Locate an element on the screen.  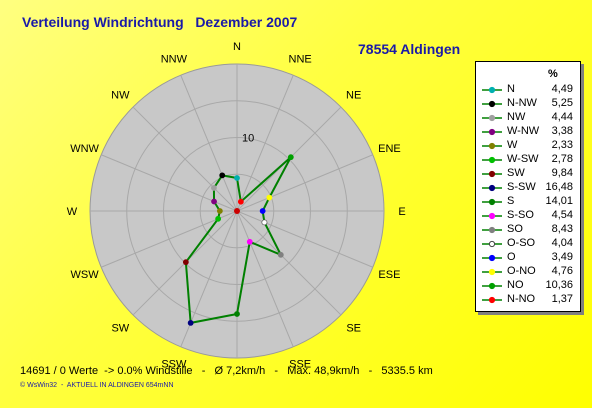
chart-title: Verteilung Windrichtung Dezember 2007 is located at coordinates (160, 22).